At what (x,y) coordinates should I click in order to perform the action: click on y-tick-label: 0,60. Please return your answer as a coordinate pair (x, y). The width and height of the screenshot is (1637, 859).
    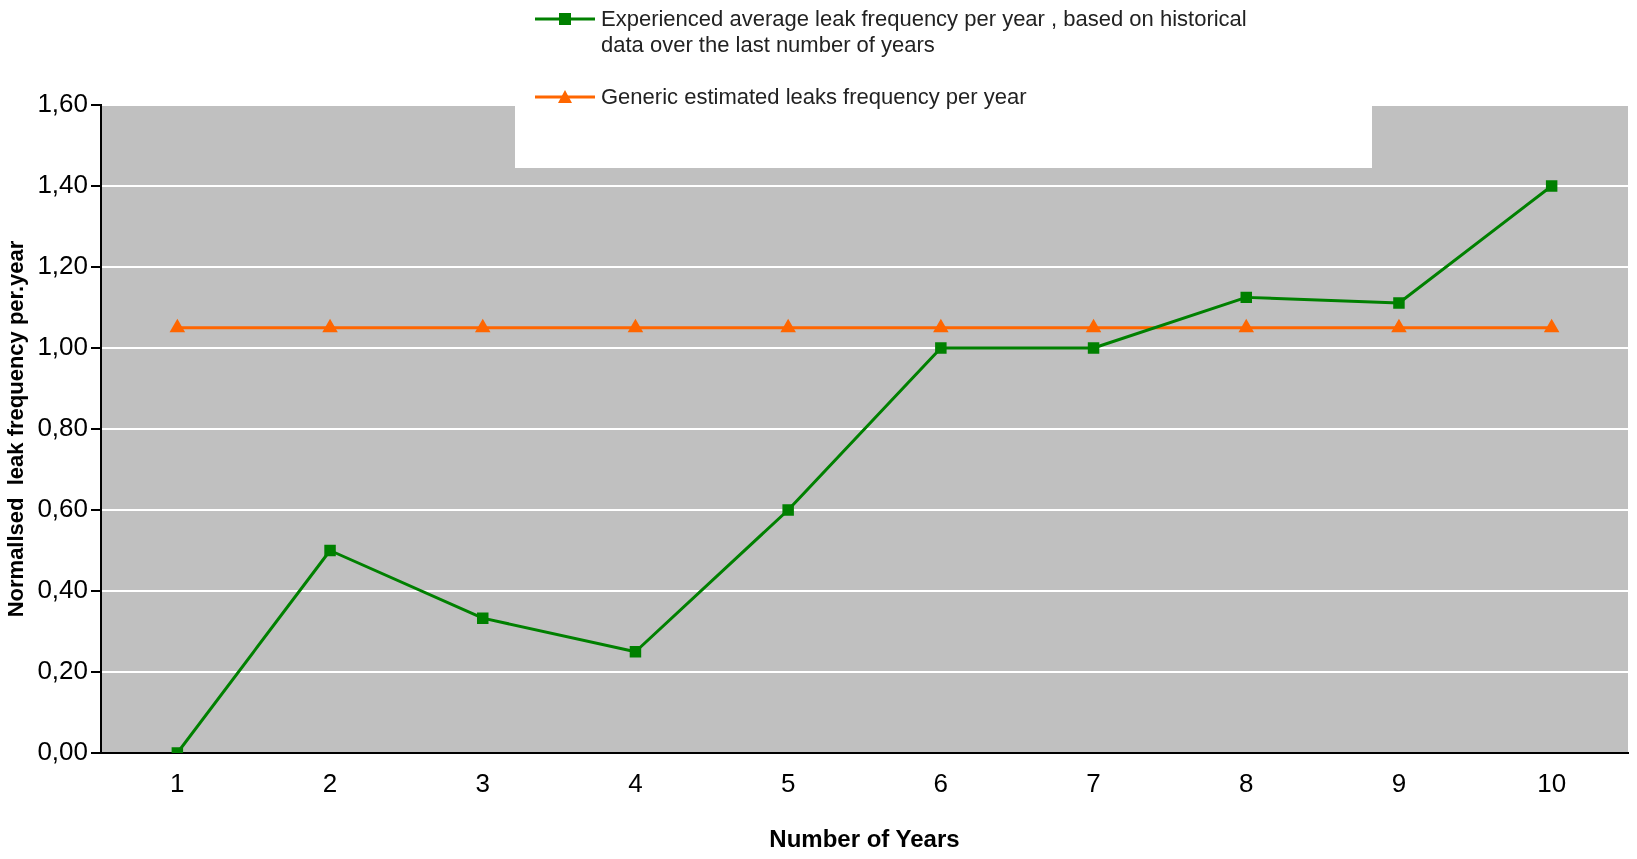
    Looking at the image, I should click on (62, 508).